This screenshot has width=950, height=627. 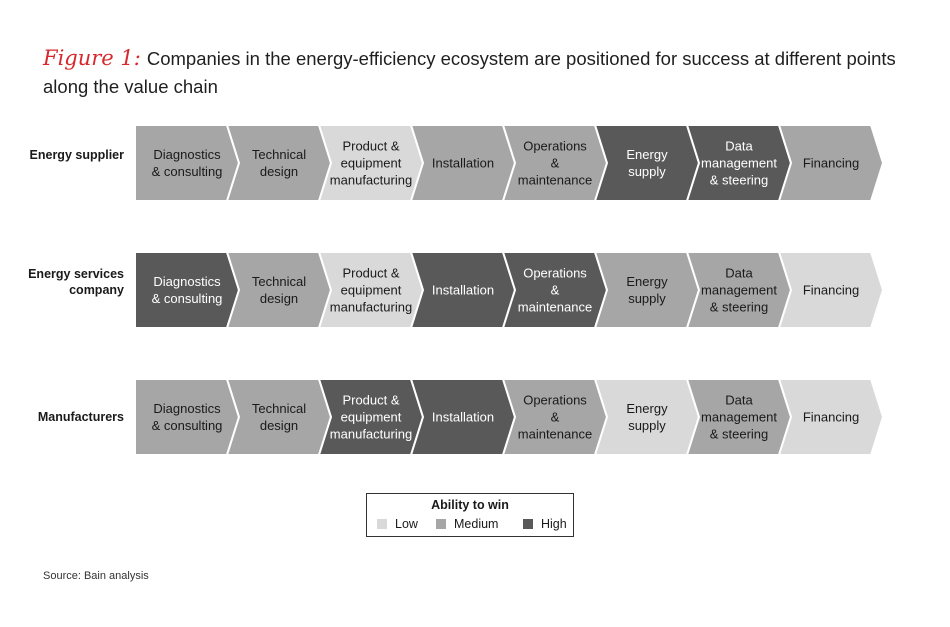 I want to click on chevron-label-diagnostics-and-consulting-row-1: Diagnostics & consulting, so click(x=187, y=163).